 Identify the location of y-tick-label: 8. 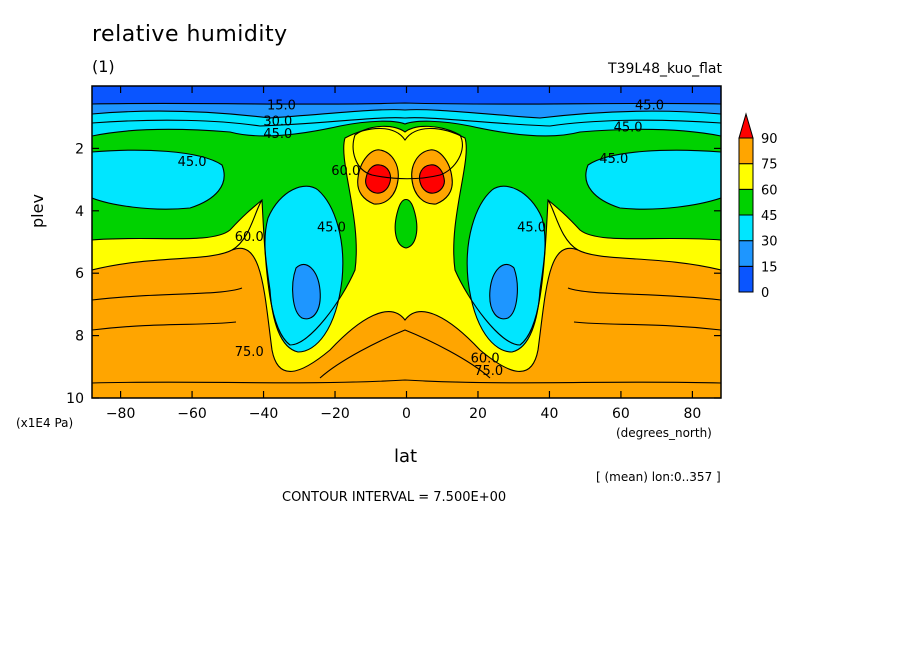
(79, 337).